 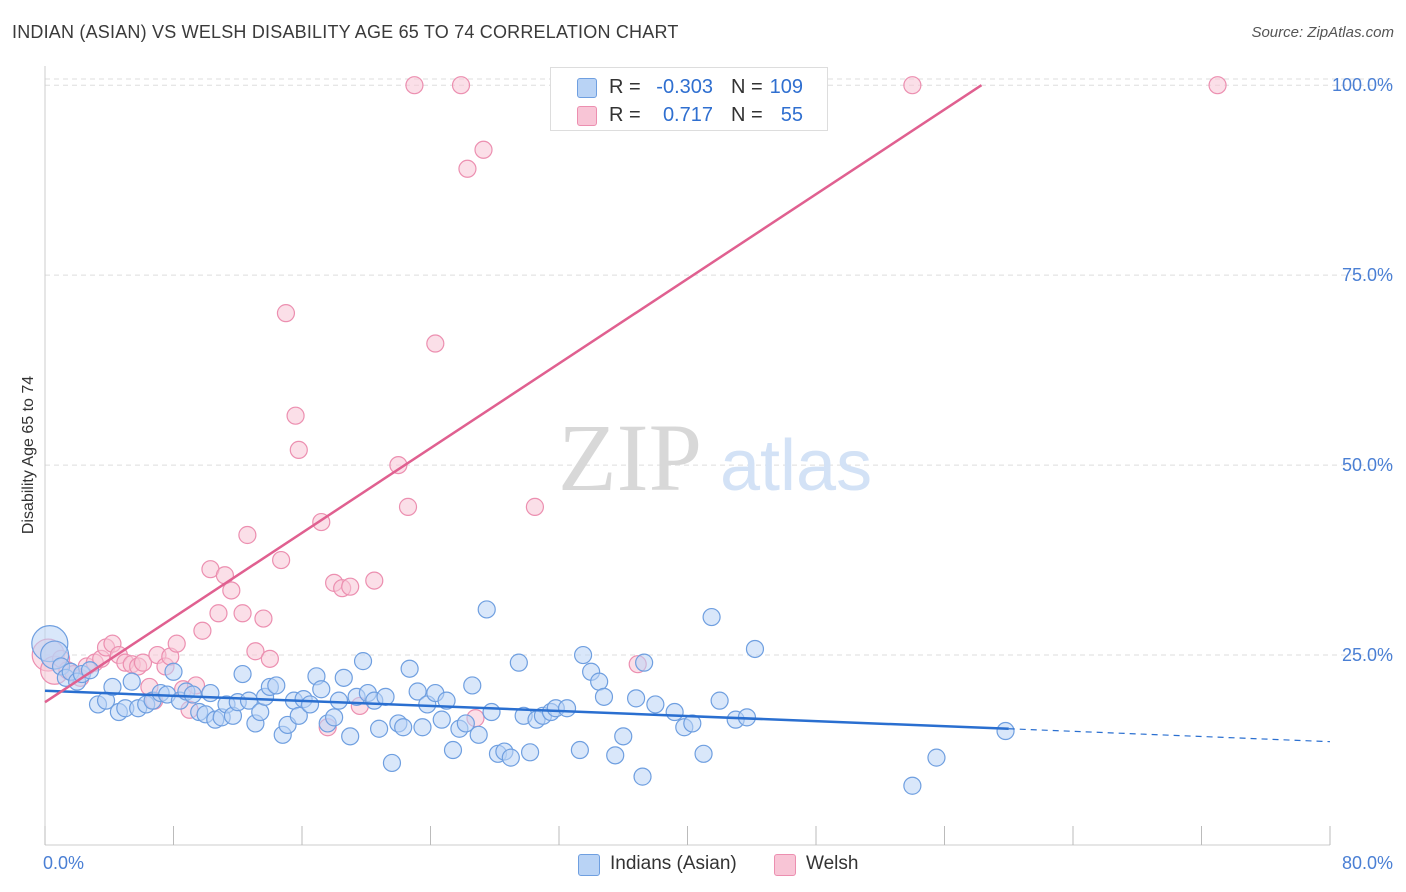 I want to click on legend-row-indians: R = -0.303 N = 109, so click(x=689, y=86).